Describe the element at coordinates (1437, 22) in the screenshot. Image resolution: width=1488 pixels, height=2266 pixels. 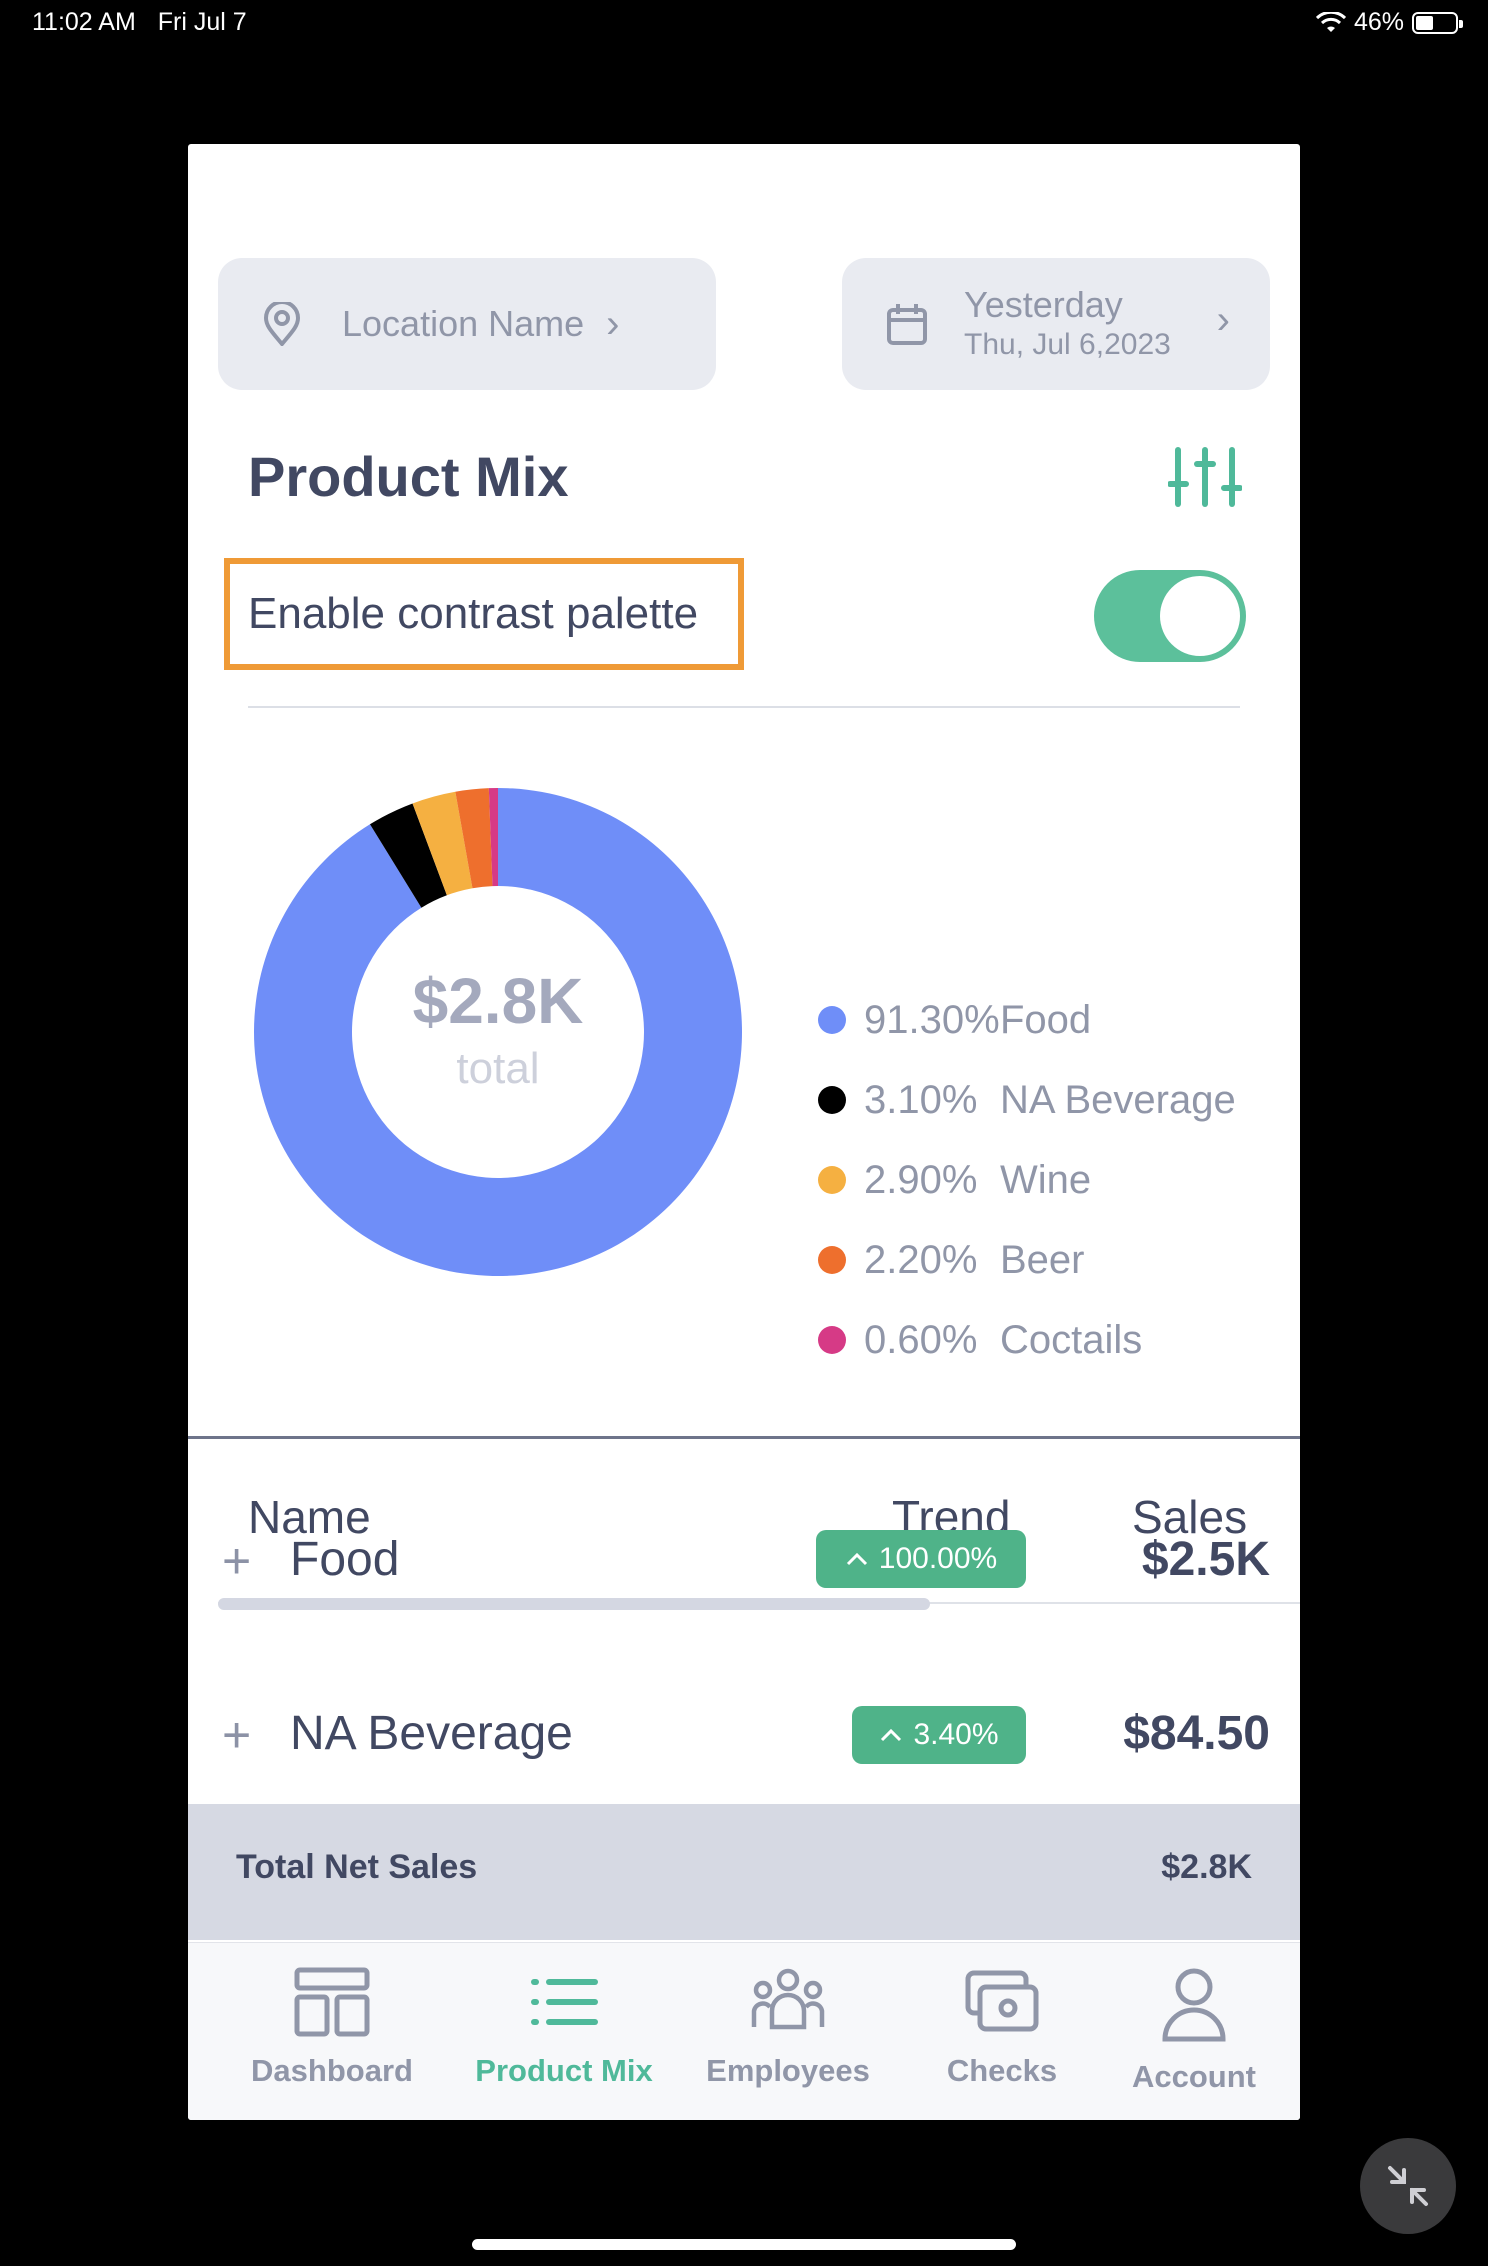
I see `battery-icon` at that location.